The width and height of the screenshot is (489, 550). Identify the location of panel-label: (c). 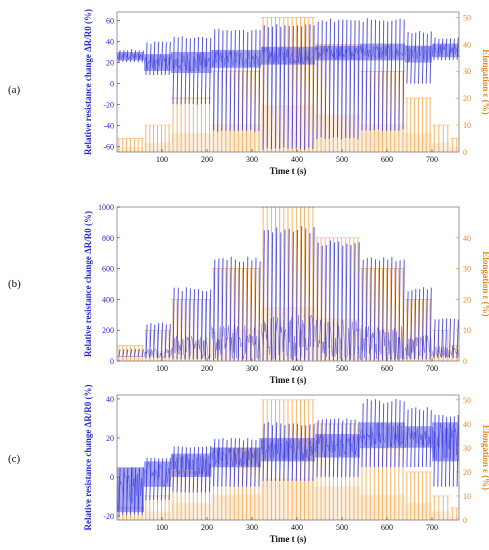
(14, 459).